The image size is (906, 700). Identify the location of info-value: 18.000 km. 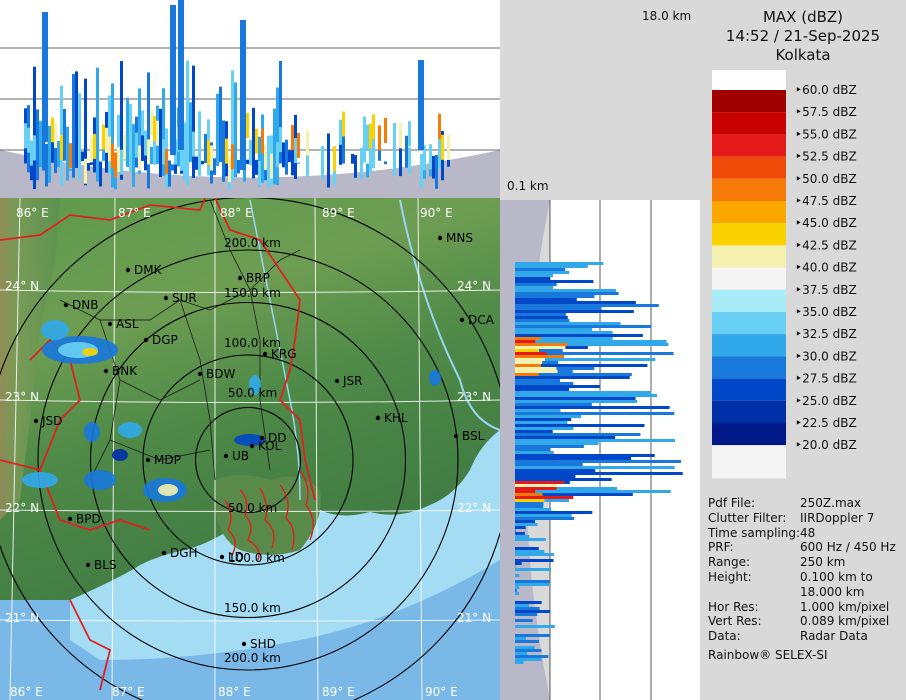
(832, 591).